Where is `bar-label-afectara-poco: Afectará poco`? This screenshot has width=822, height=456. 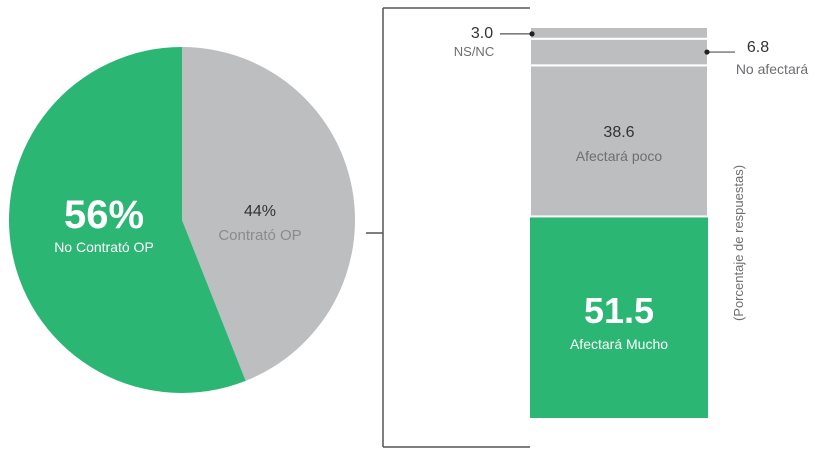
bar-label-afectara-poco: Afectará poco is located at coordinates (619, 156).